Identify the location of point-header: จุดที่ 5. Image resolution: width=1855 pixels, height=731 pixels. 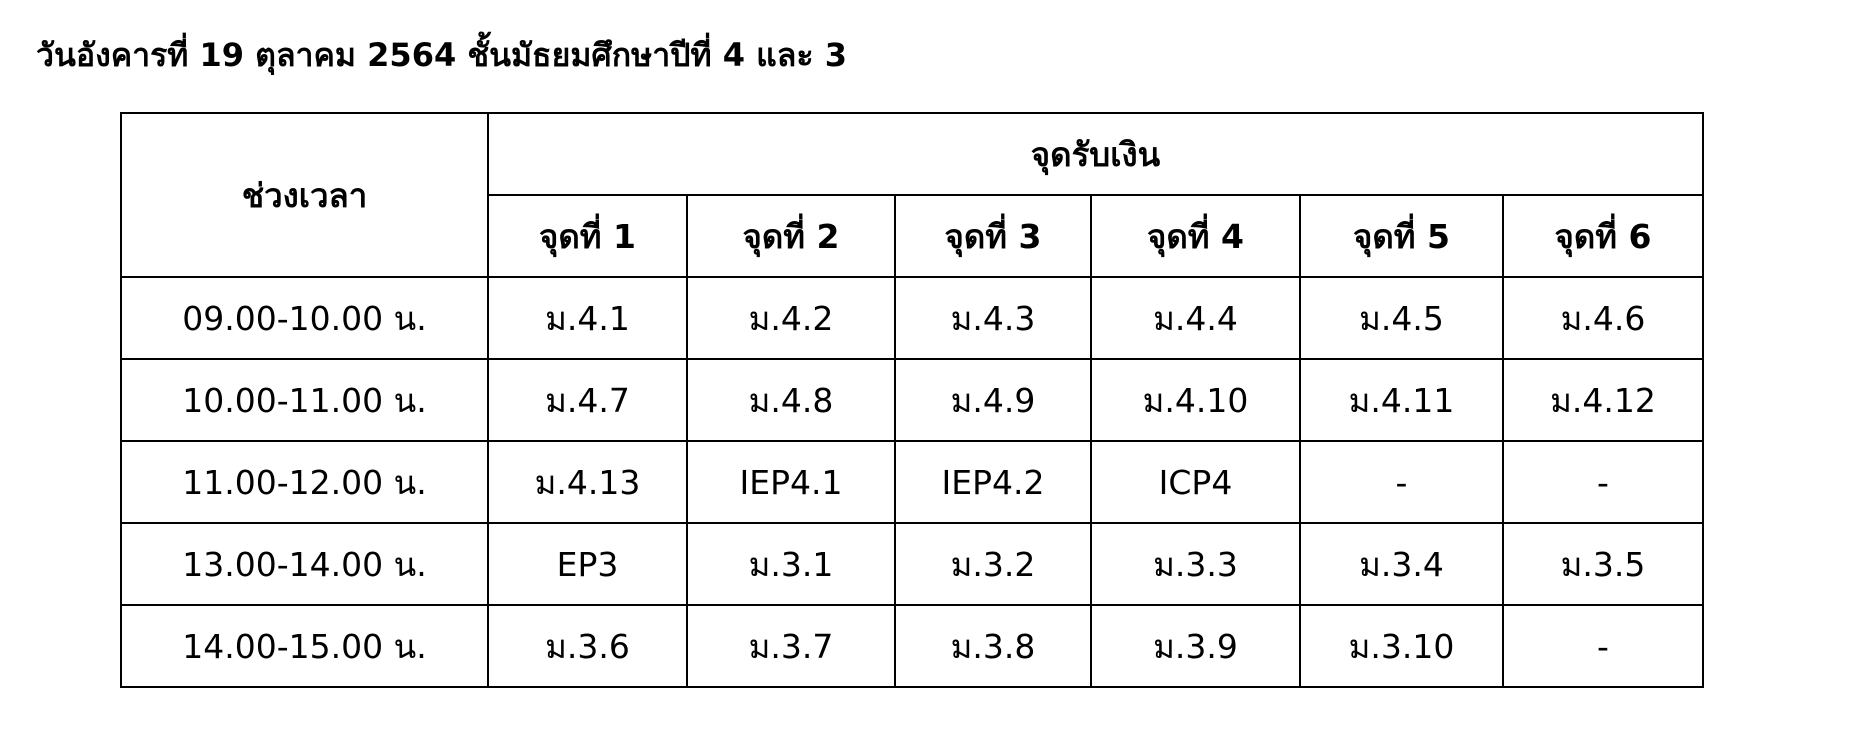
(1401, 236).